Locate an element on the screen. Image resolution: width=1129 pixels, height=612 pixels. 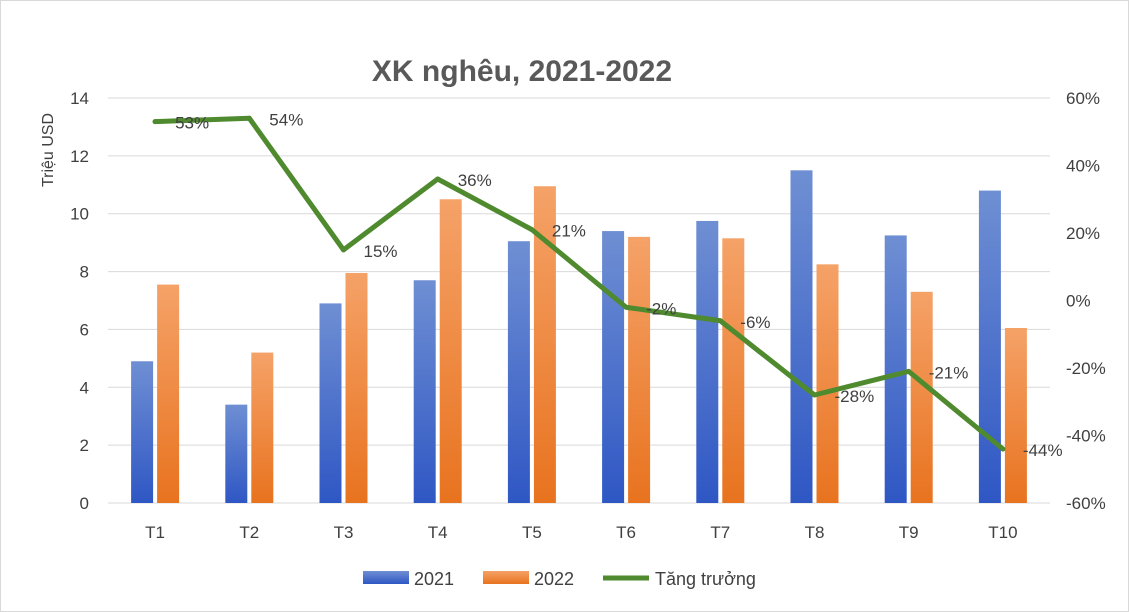
legend-swatch-2022 is located at coordinates (506, 577).